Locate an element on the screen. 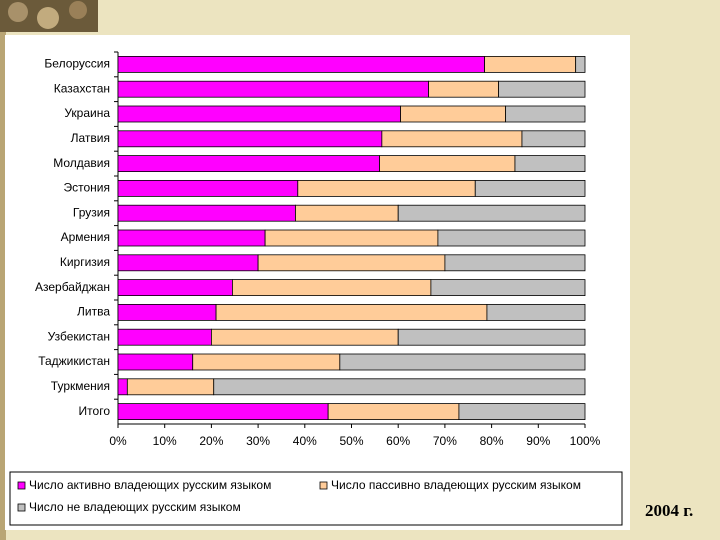  x-tick-label: 10% is located at coordinates (165, 441).